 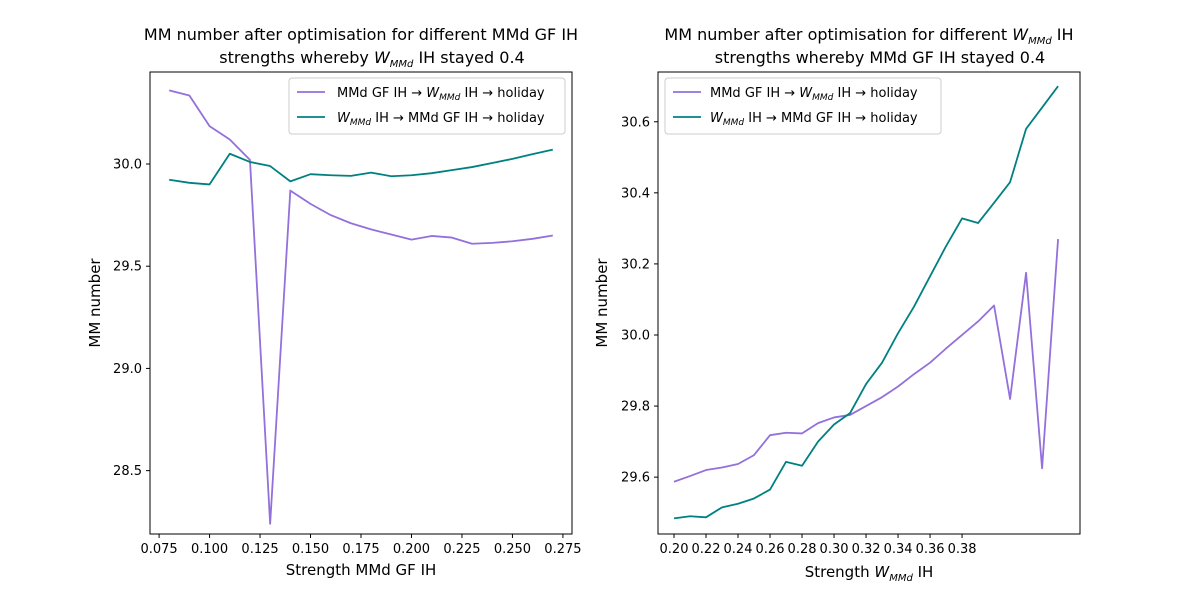 What do you see at coordinates (512, 549) in the screenshot?
I see `left-x-tick-label: 0.250` at bounding box center [512, 549].